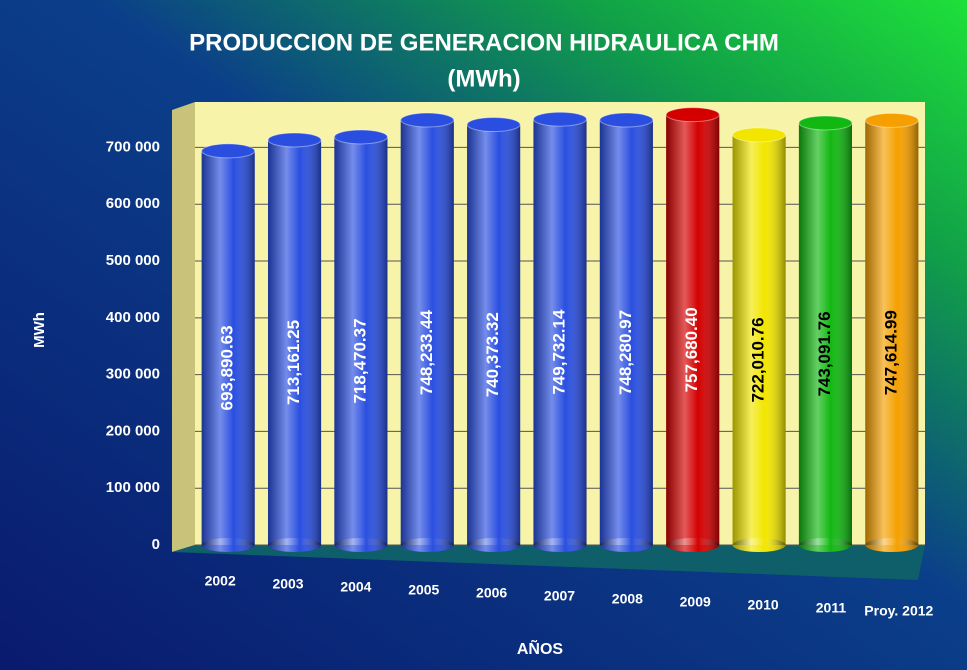 The width and height of the screenshot is (967, 670). What do you see at coordinates (890, 352) in the screenshot?
I see `value-label: 747,614.99` at bounding box center [890, 352].